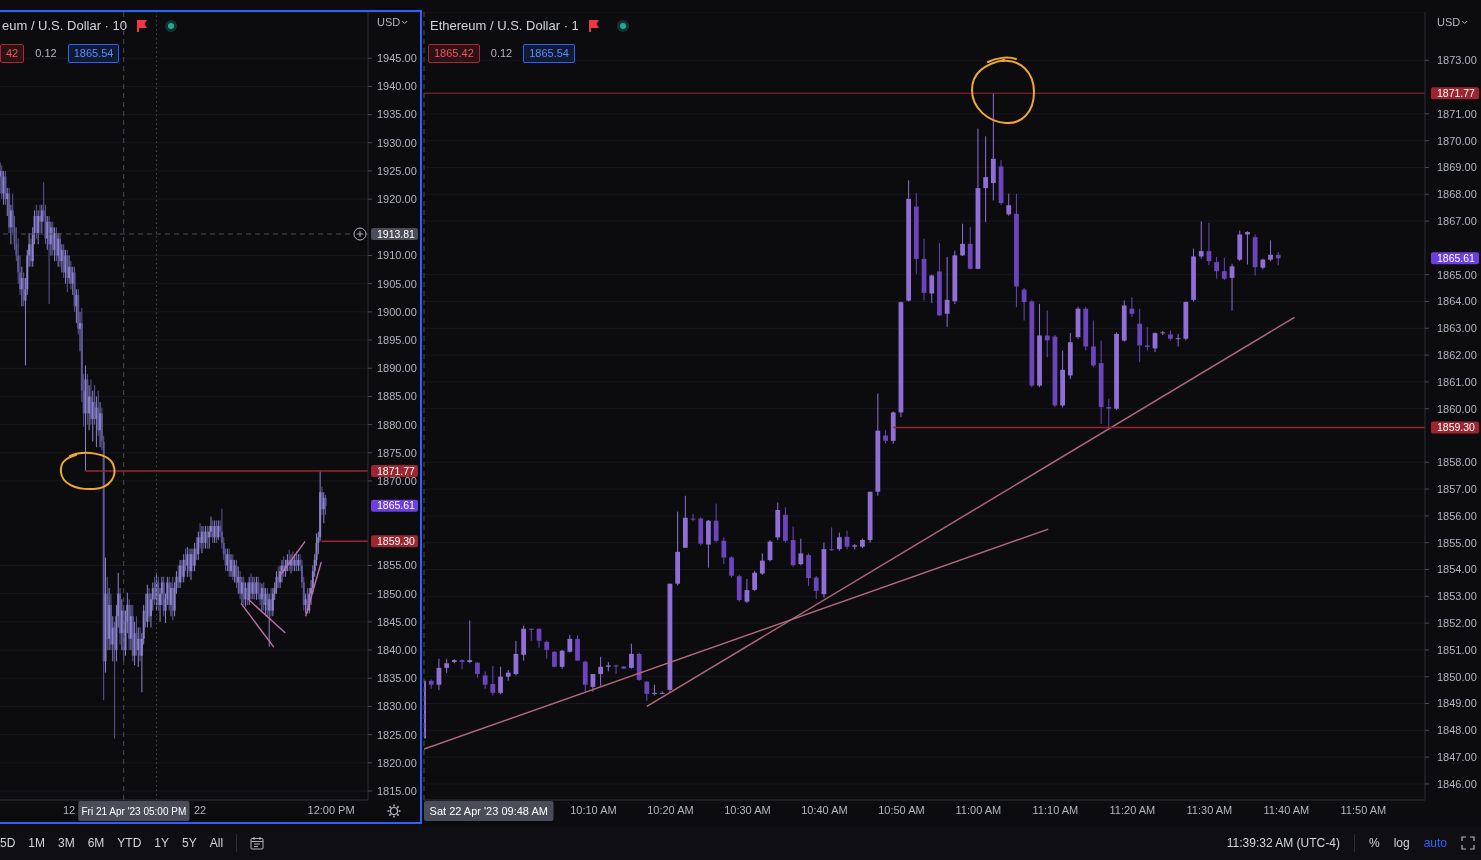  Describe the element at coordinates (96, 843) in the screenshot. I see `text: 6M` at that location.